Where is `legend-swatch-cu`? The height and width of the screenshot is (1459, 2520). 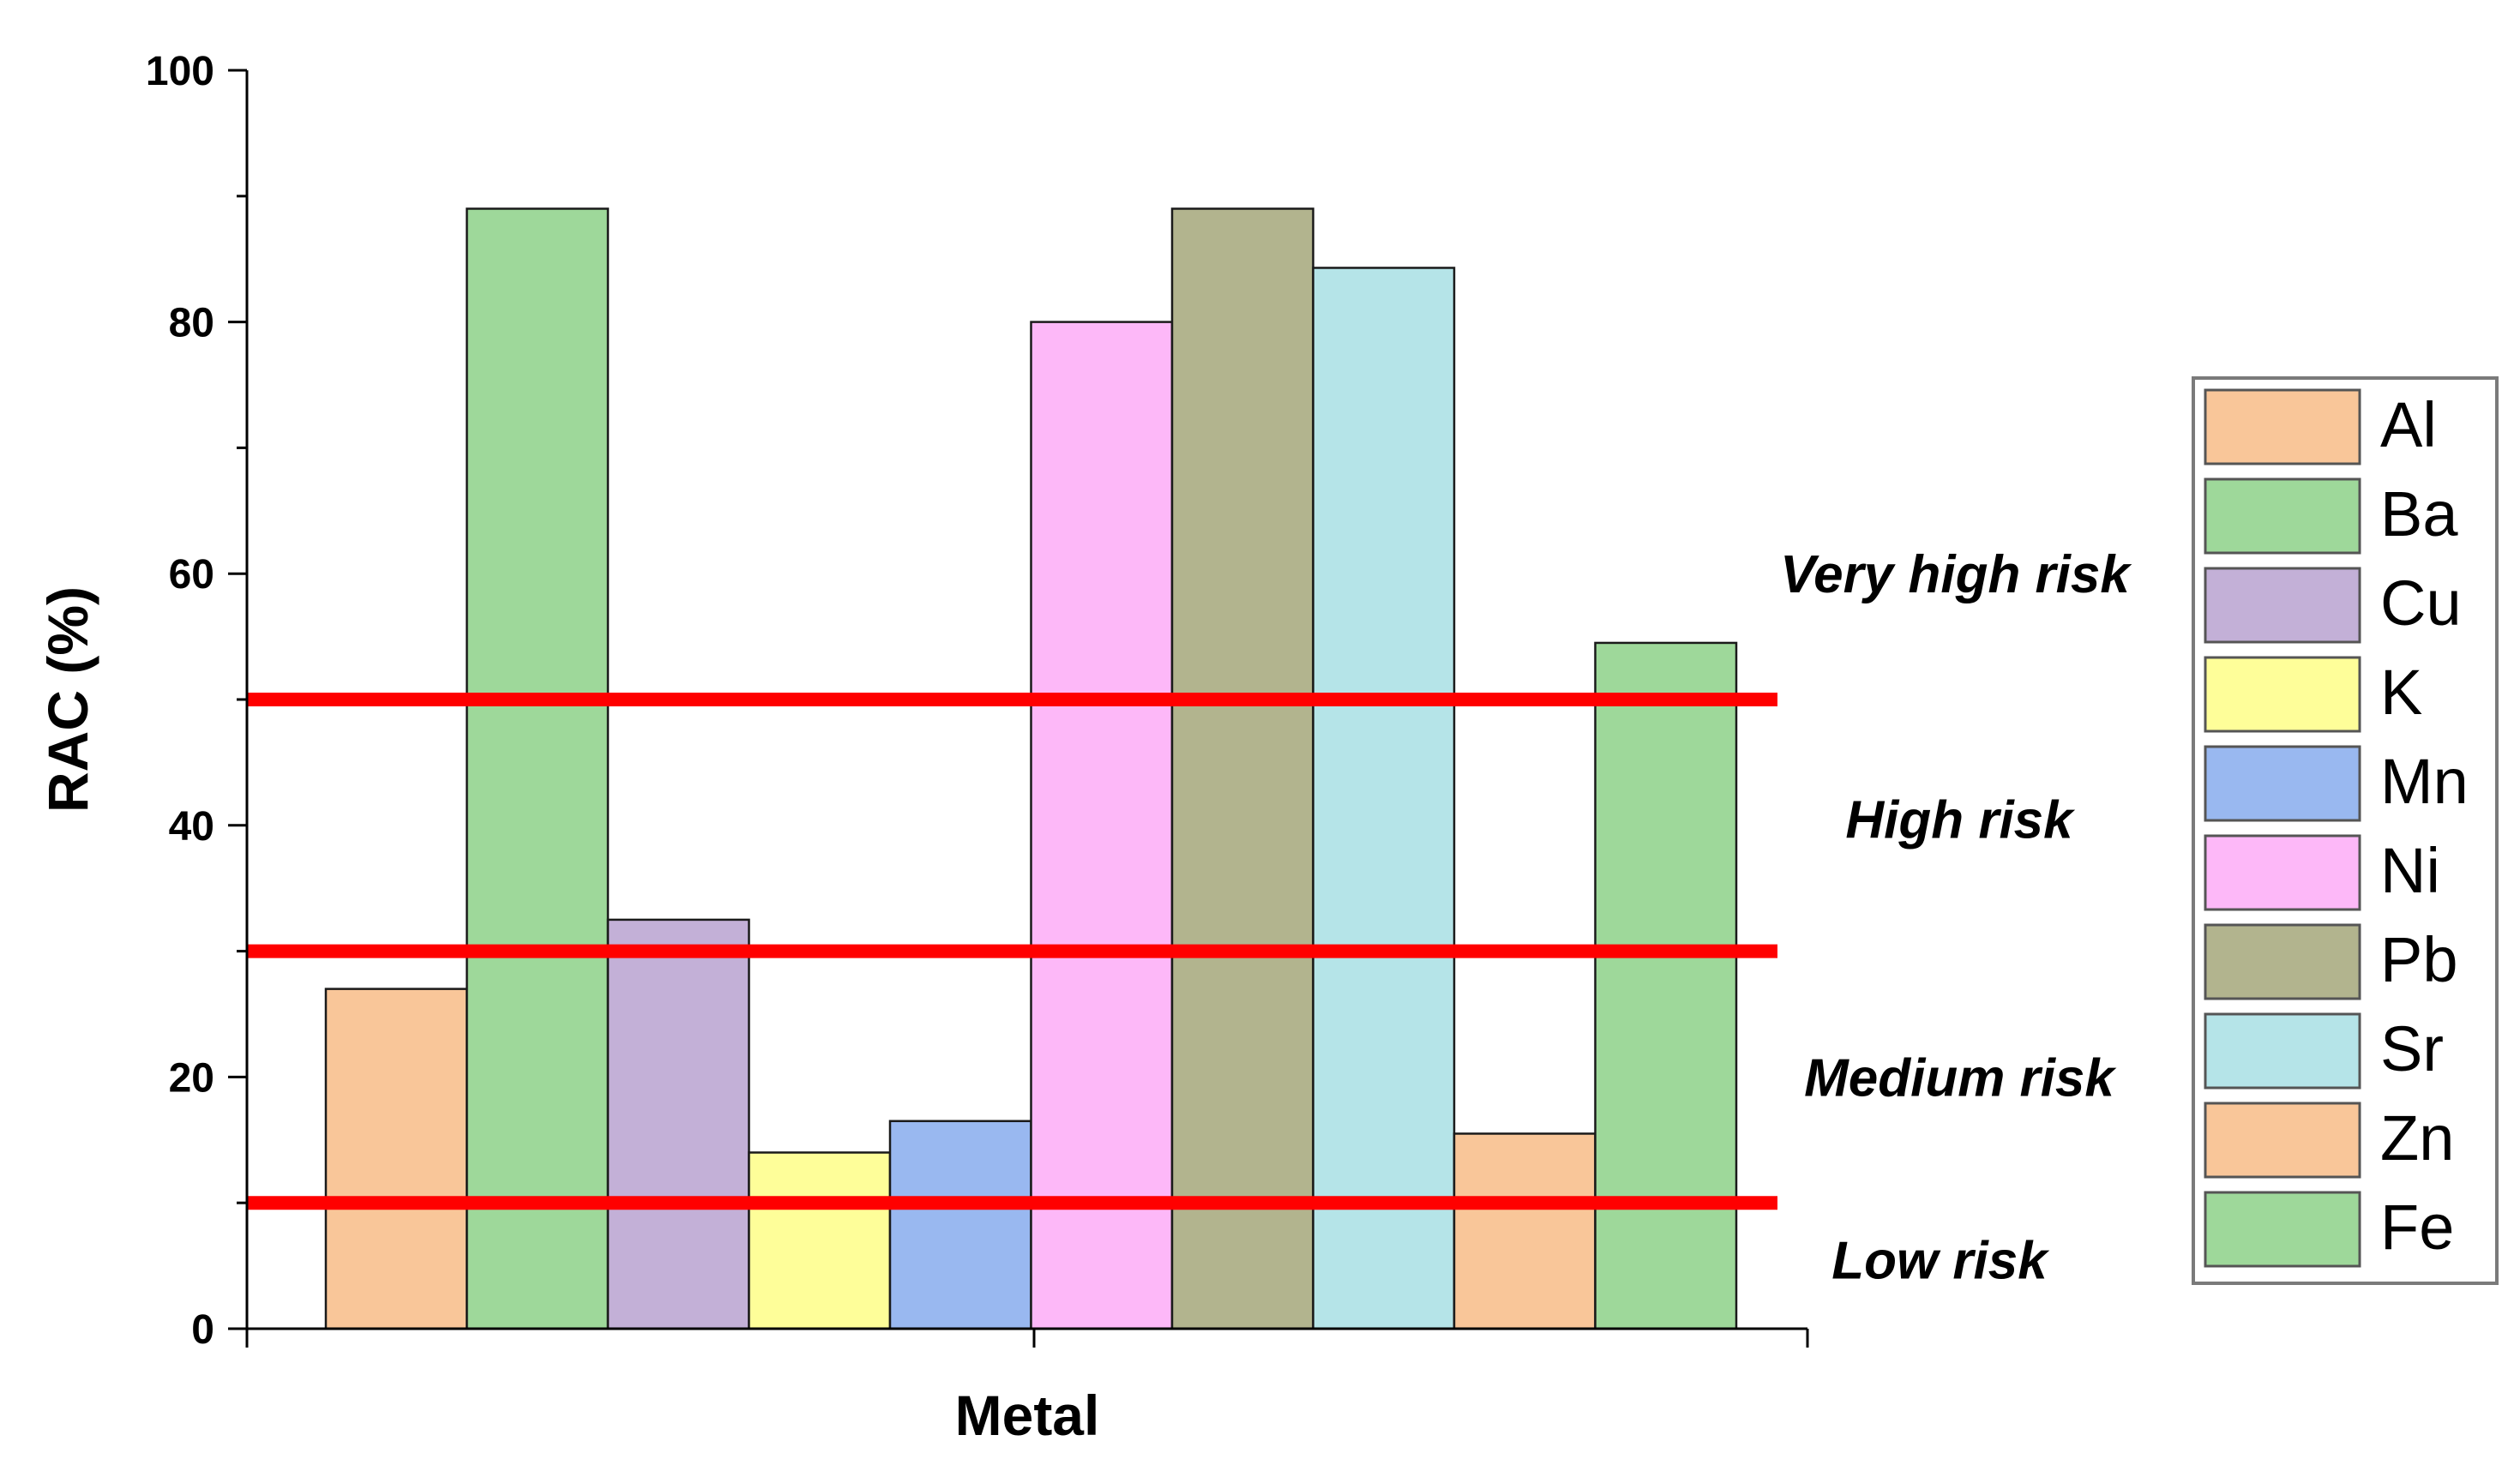 legend-swatch-cu is located at coordinates (2282, 605).